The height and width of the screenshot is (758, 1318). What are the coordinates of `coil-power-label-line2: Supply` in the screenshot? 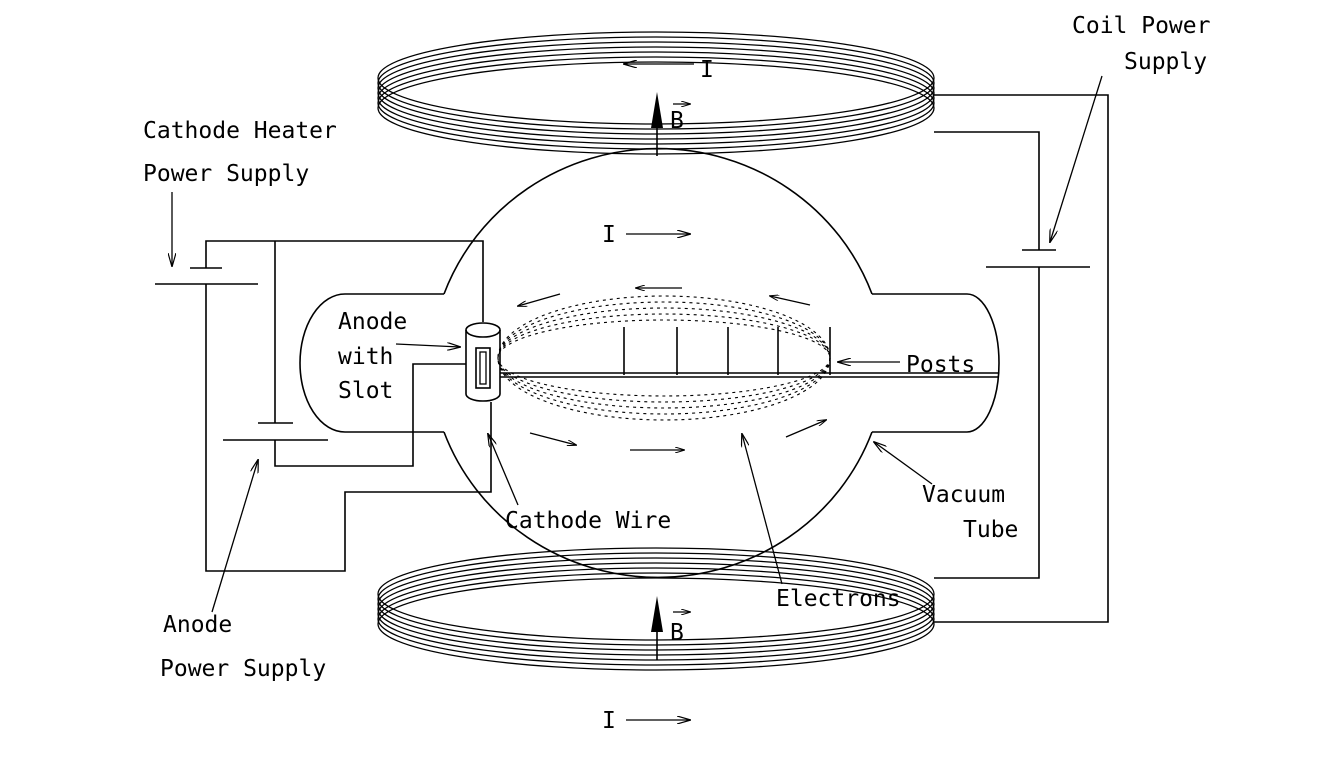 It's located at (1165, 62).